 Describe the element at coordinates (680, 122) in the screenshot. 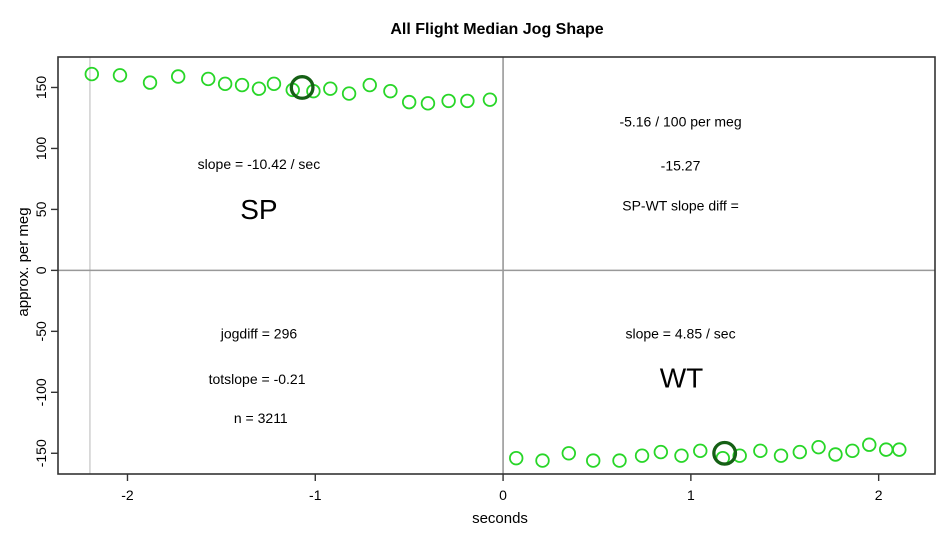

I see `annotation-diff-line1: -5.16 / 100 per meg` at that location.